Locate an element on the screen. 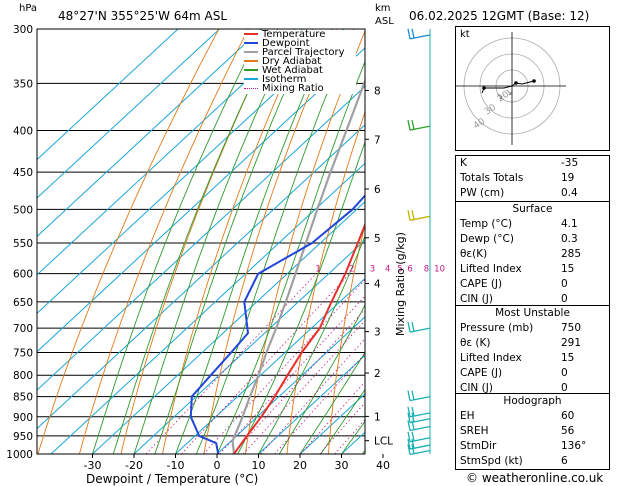 This screenshot has height=486, width=629. mixing-ratio-label: 1 is located at coordinates (317, 270).